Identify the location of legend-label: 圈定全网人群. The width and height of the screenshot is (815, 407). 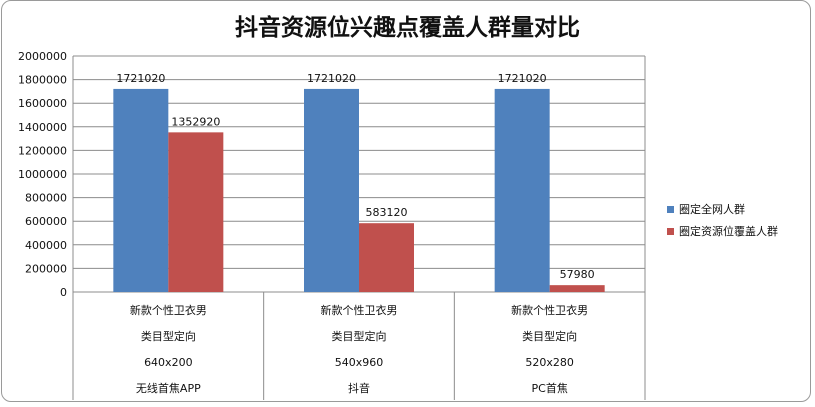
(712, 209).